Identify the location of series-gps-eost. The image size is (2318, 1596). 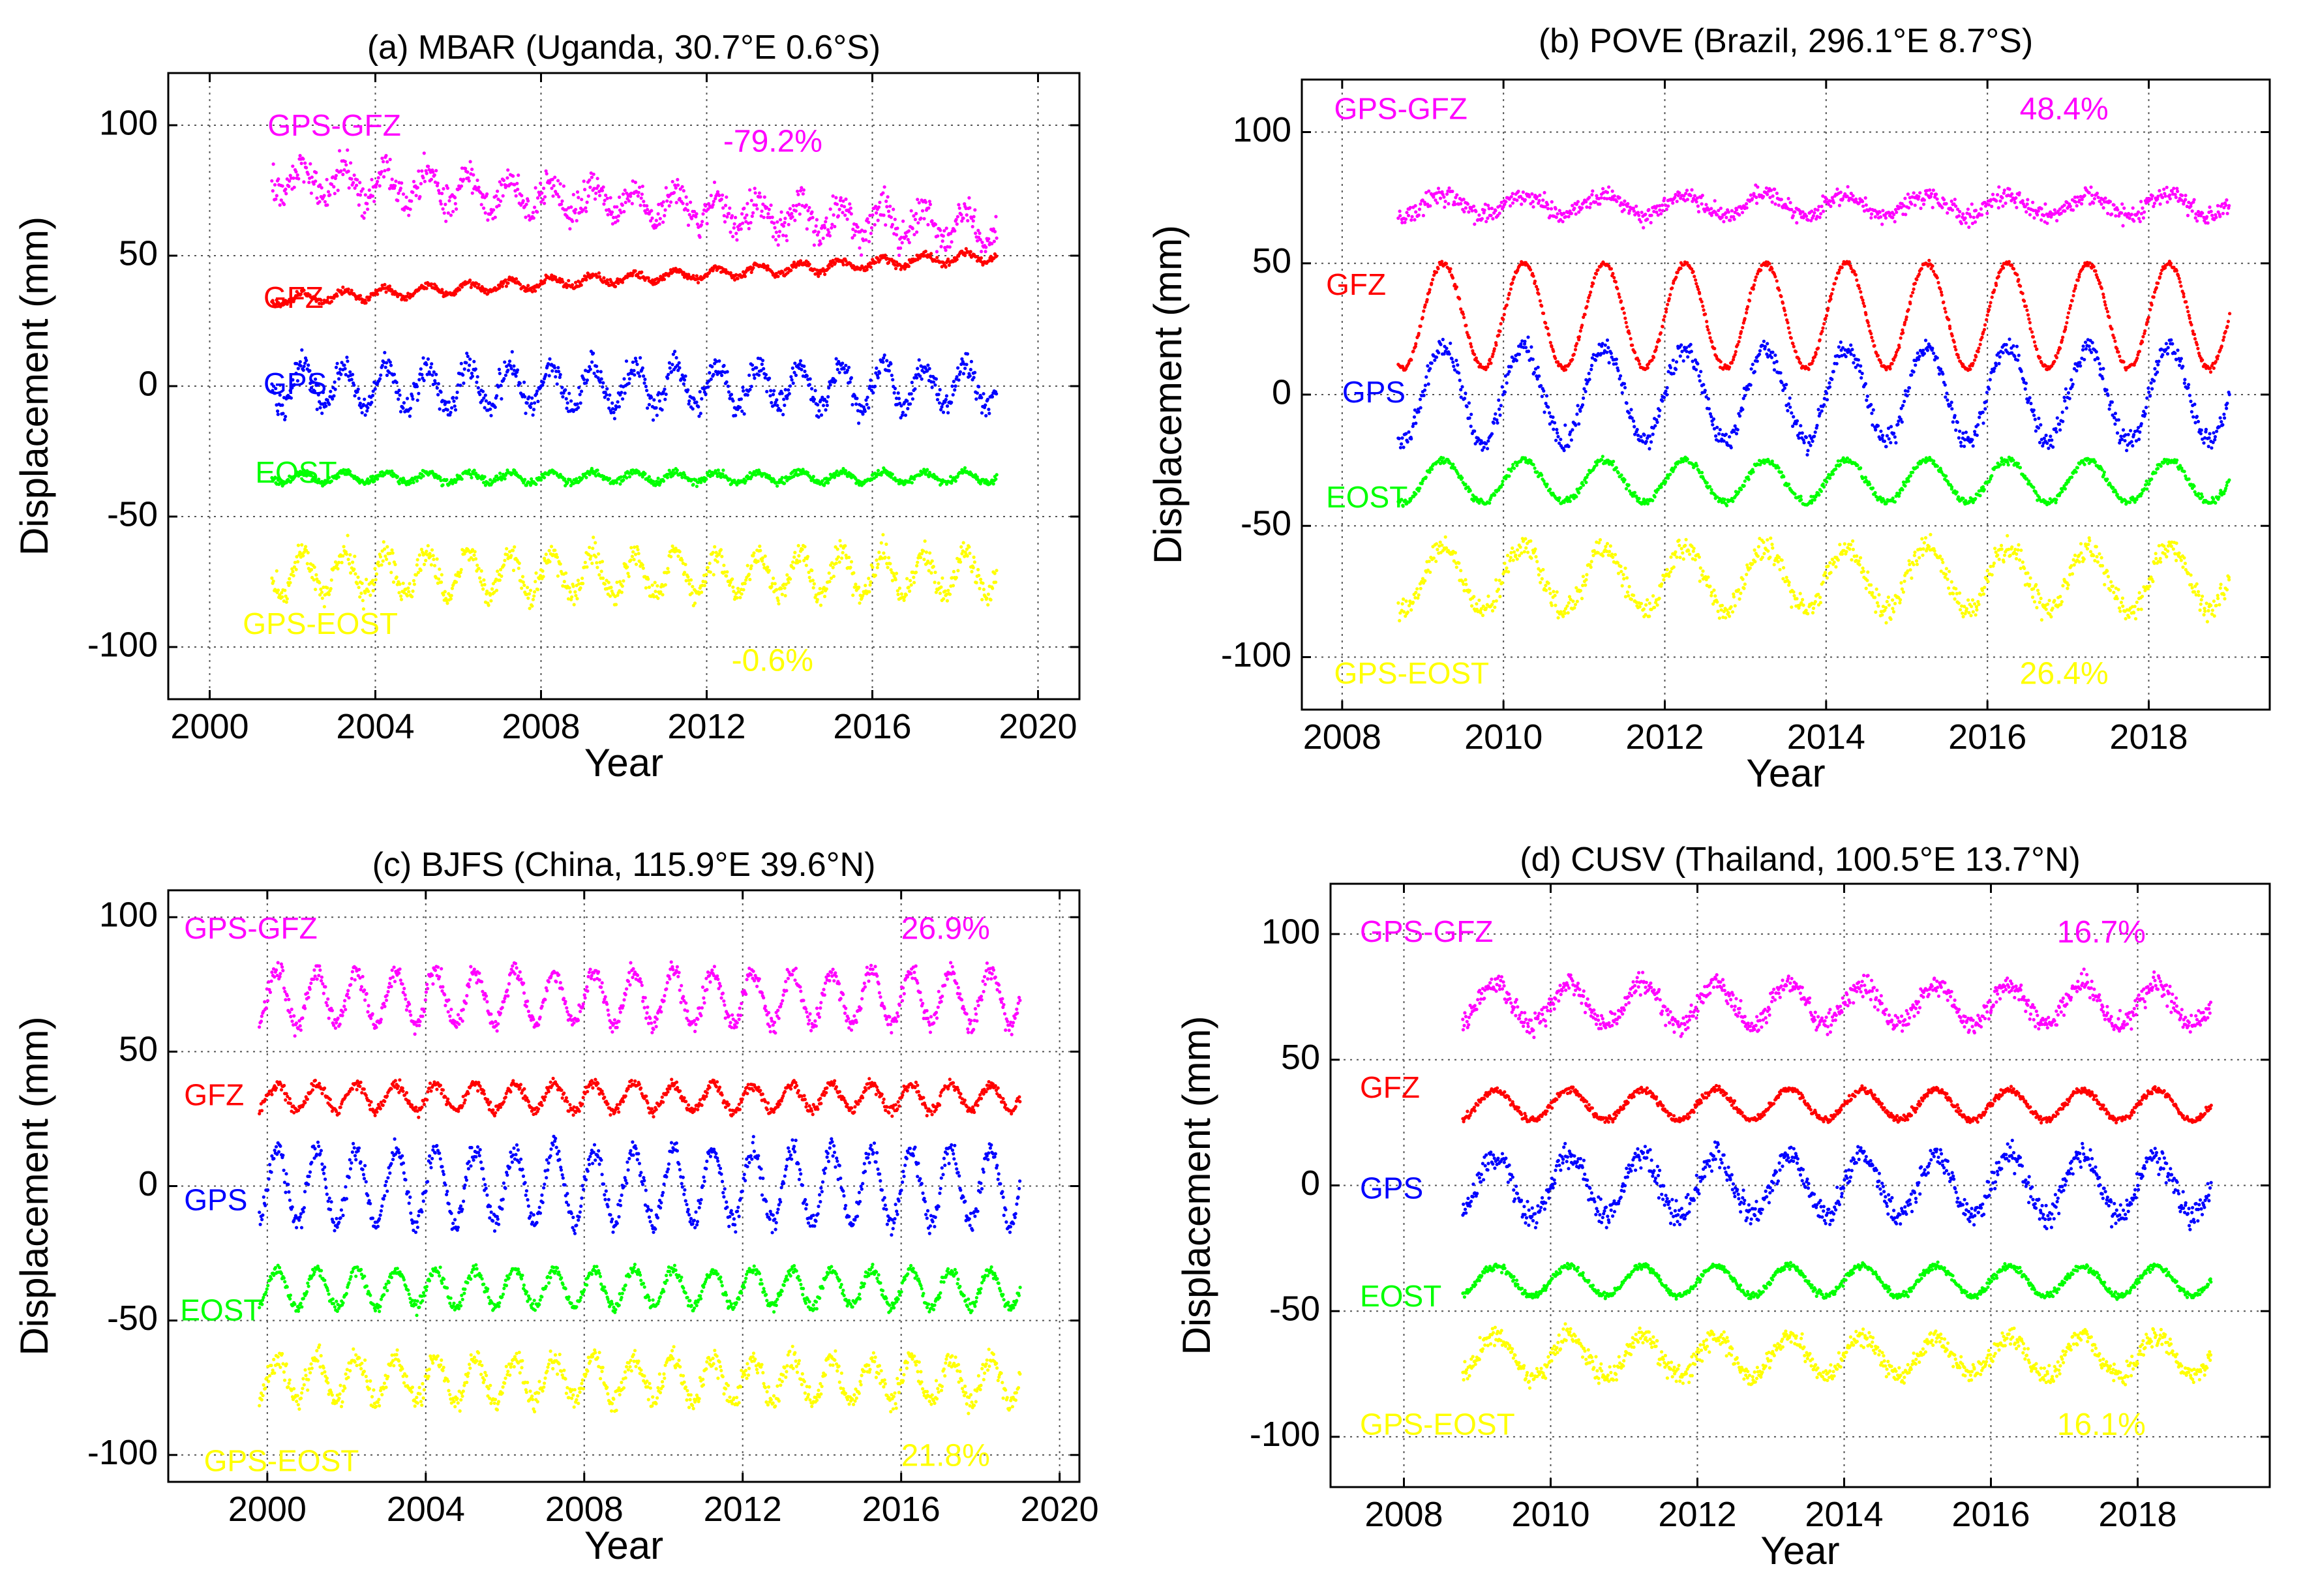
(634, 572).